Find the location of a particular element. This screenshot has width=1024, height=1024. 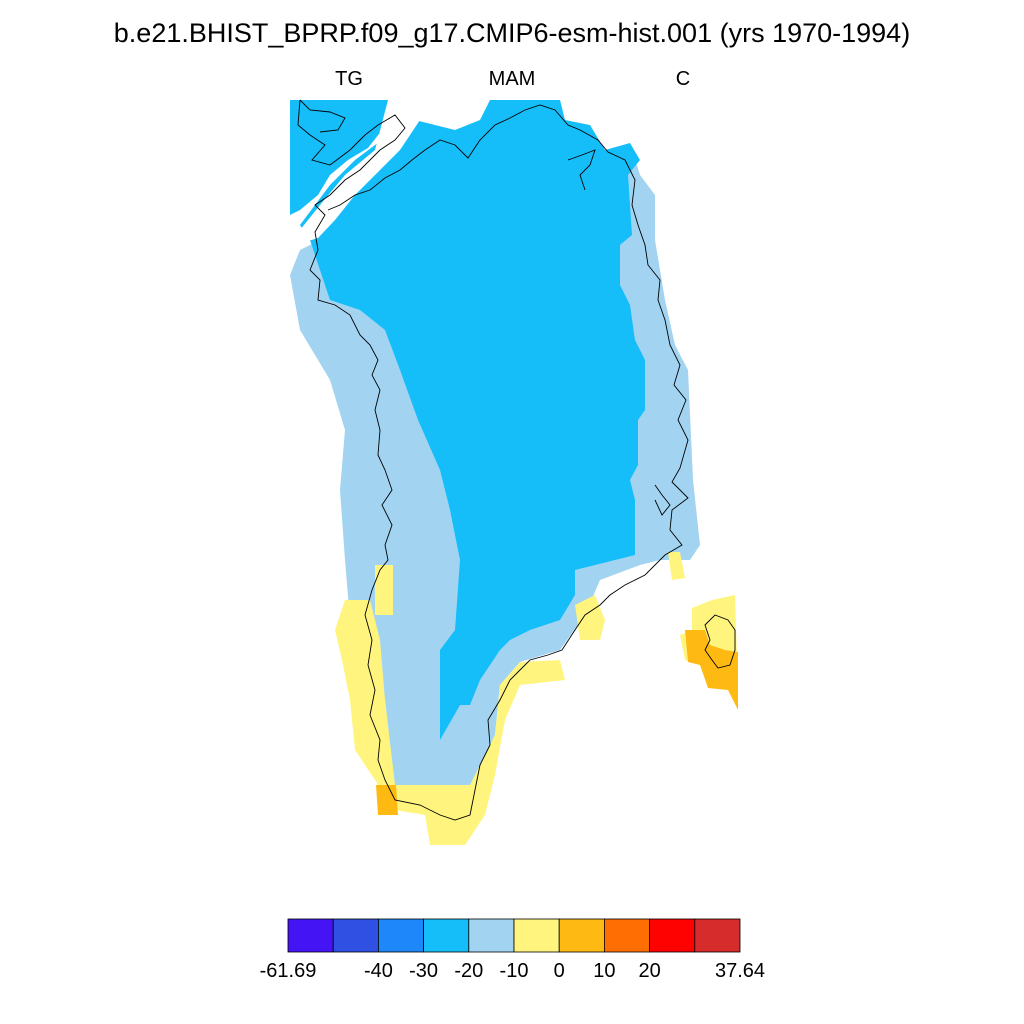

colorbar-boxes is located at coordinates (514, 935).